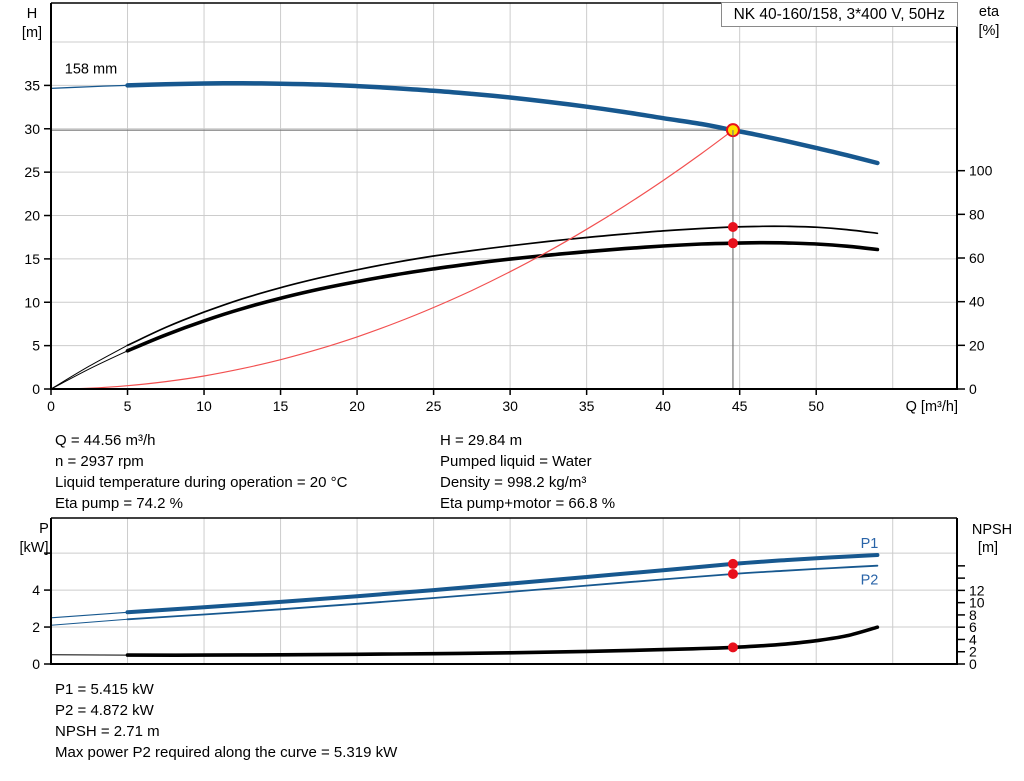 The height and width of the screenshot is (781, 1024). What do you see at coordinates (104, 689) in the screenshot?
I see `footer-p1: P1 = 5.415 kW` at bounding box center [104, 689].